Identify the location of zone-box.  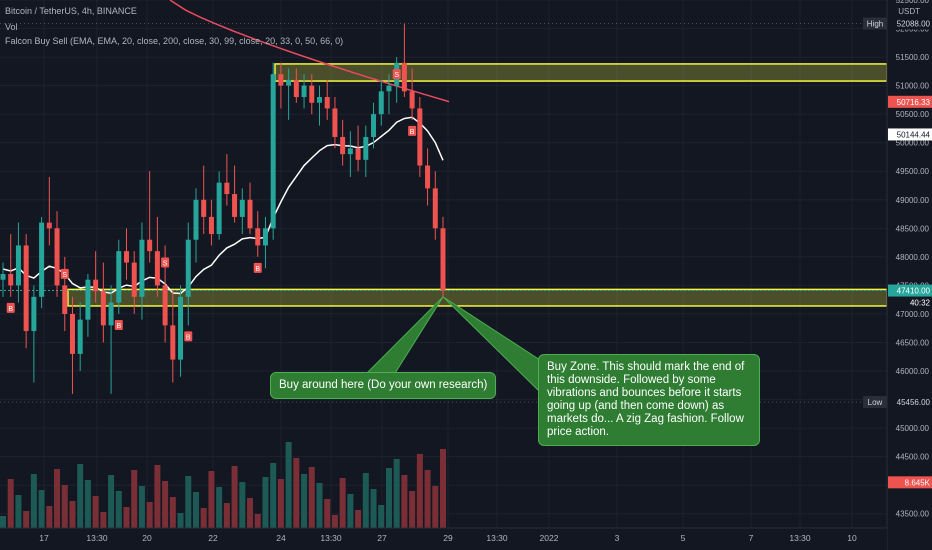
(477, 297).